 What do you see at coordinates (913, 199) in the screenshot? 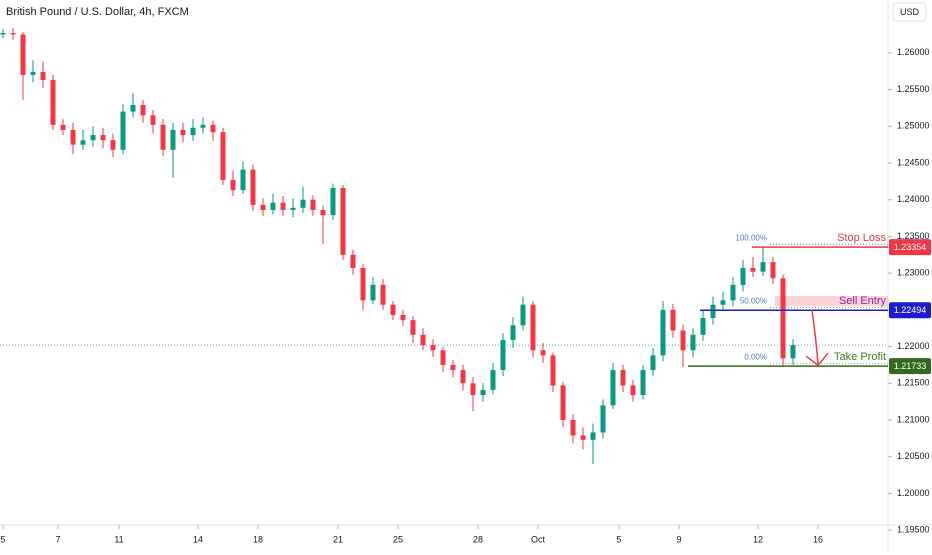
I see `y-tick-label: 1.24000` at bounding box center [913, 199].